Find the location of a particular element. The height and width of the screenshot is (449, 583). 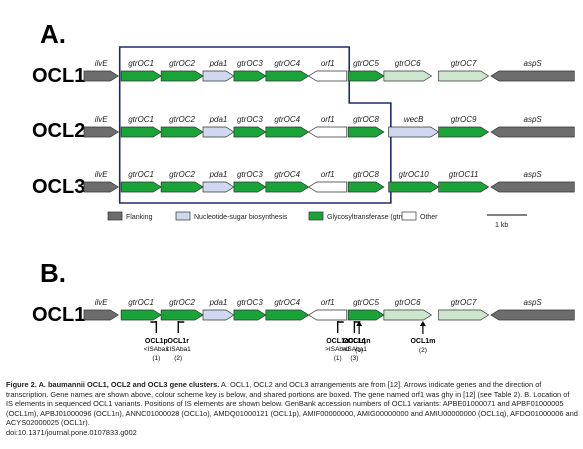

ocl2-gene-label-wecb: wecB is located at coordinates (414, 119).